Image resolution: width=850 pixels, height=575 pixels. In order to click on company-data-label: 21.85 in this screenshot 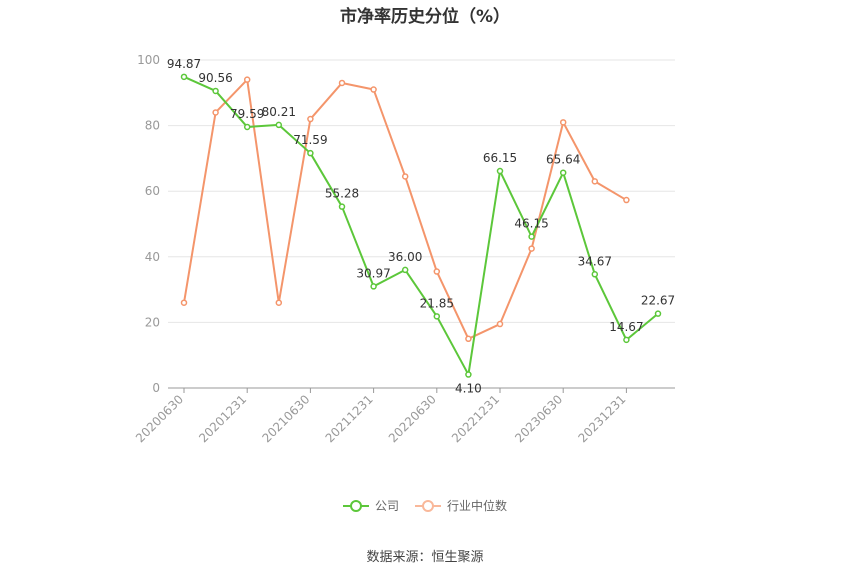, I will do `click(437, 303)`.